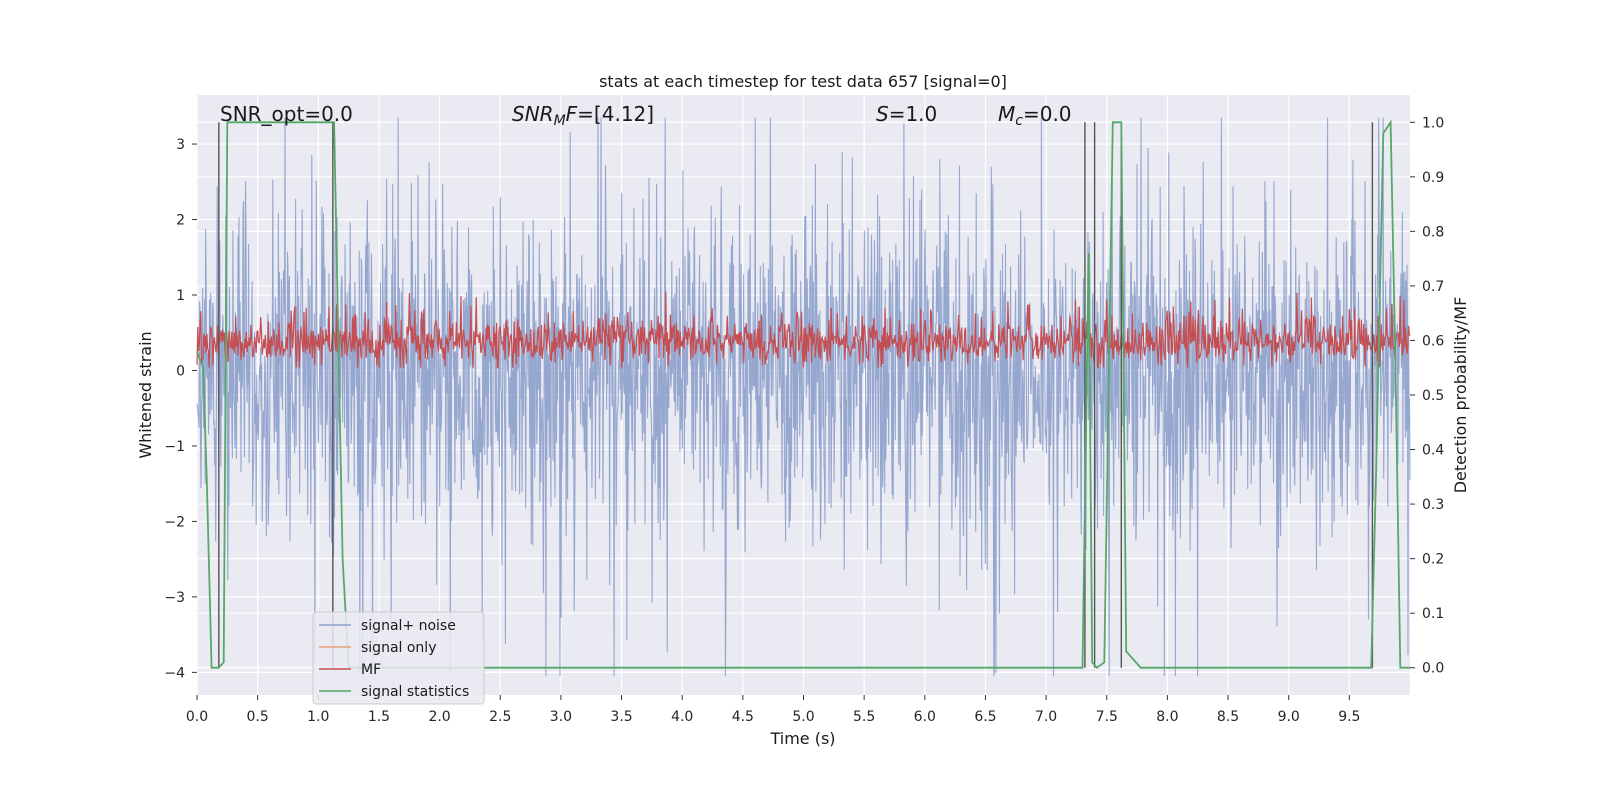 This screenshot has width=1600, height=800. I want to click on mf-line, so click(803, 330).